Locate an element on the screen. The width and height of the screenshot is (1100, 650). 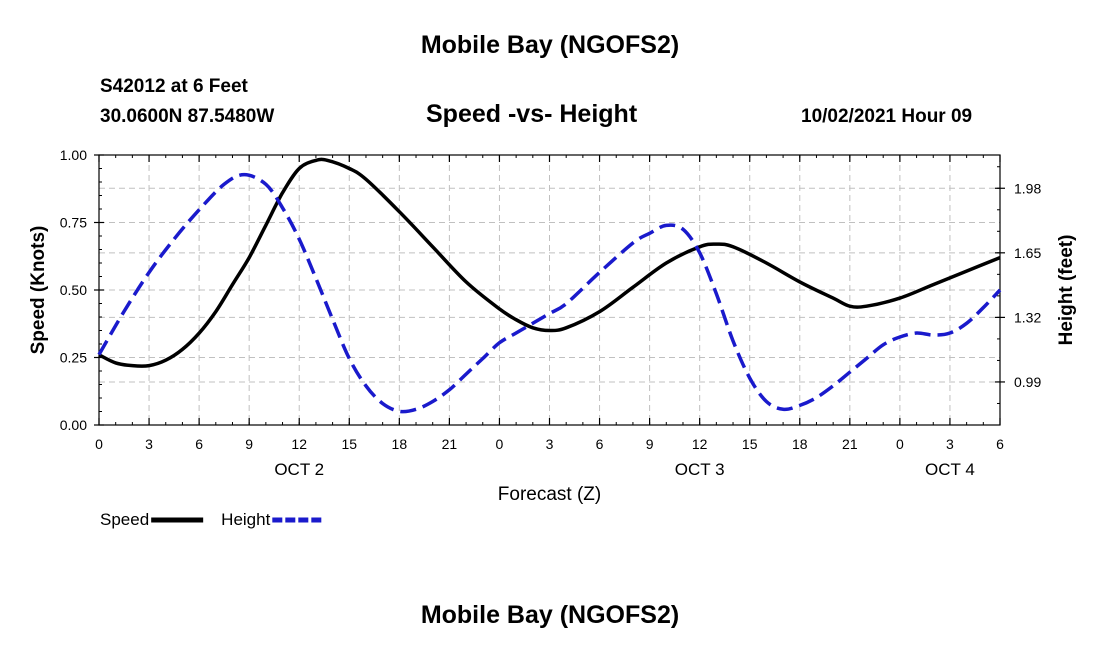
y2-axis-title: Height (feet) is located at coordinates (1066, 290).